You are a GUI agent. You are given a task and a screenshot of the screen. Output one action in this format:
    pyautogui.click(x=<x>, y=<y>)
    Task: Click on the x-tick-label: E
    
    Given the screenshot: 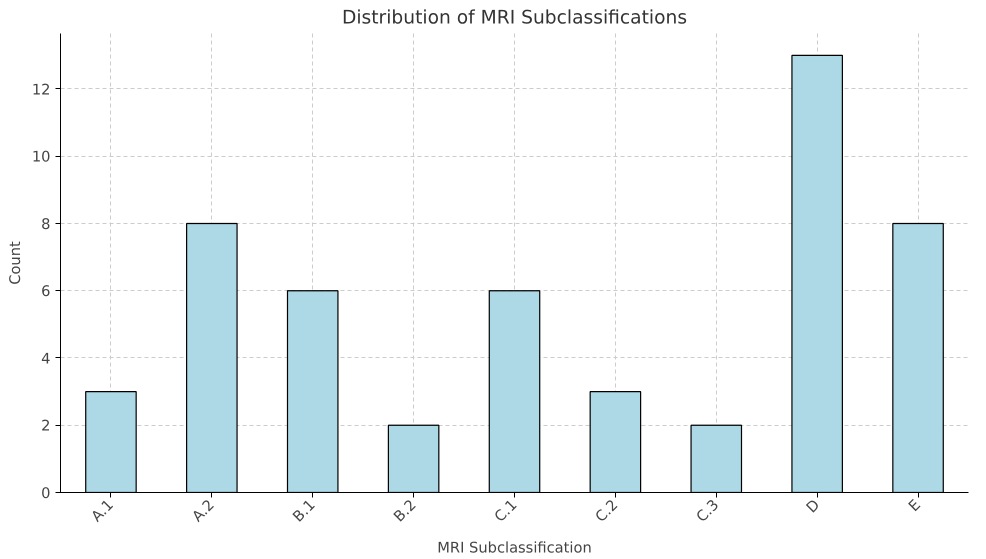 What is the action you would take?
    pyautogui.click(x=914, y=506)
    